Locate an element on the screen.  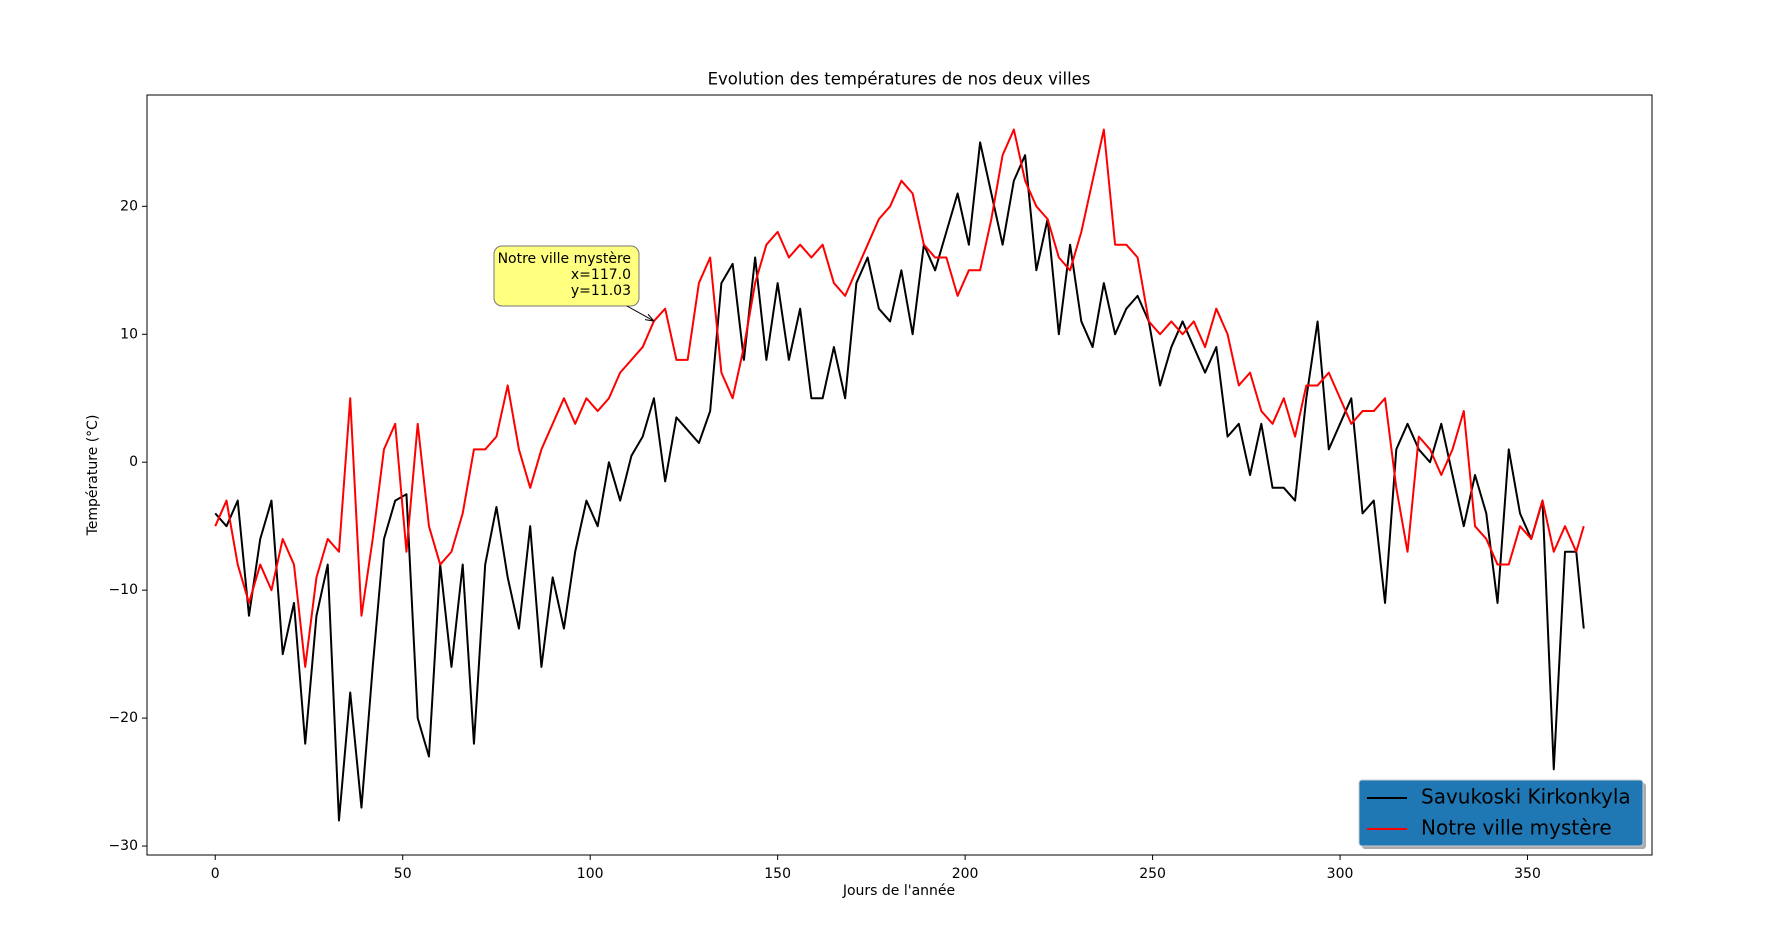
y-axis-label: Température (°C) is located at coordinates (93, 476).